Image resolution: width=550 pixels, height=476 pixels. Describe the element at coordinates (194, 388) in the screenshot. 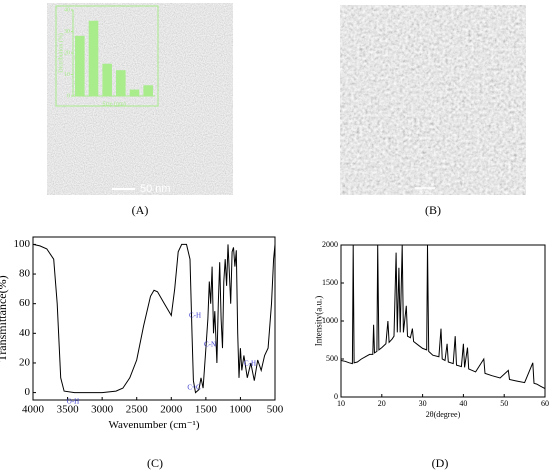

I see `annotation: C=C` at that location.